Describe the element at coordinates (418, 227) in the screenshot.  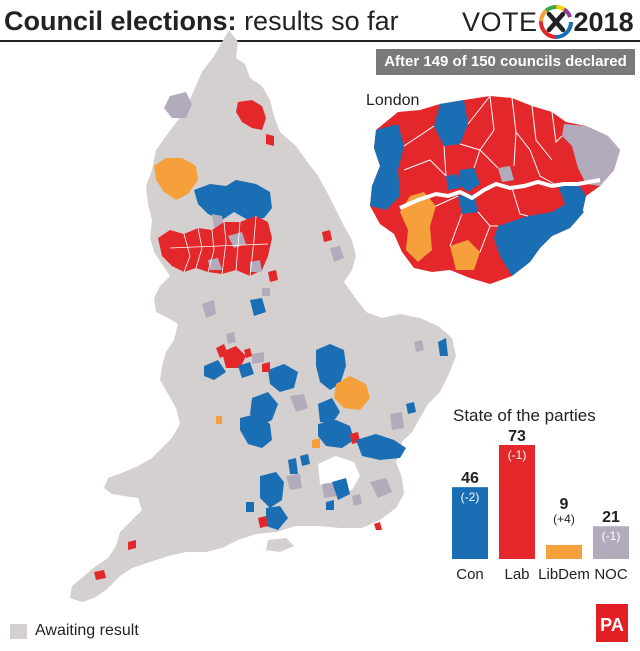
I see `london-libdem-richmond` at that location.